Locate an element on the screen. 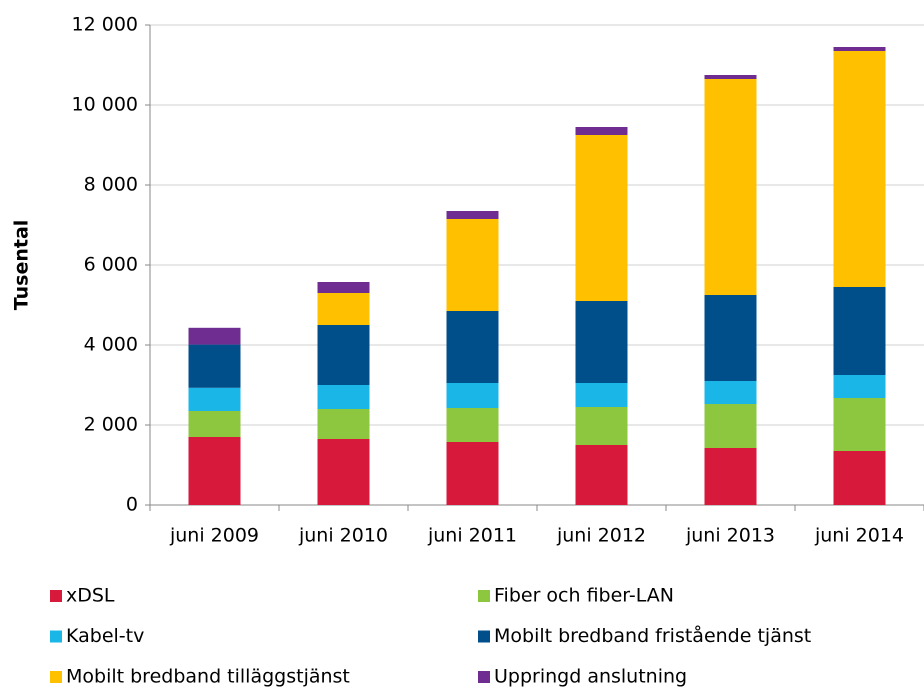 This screenshot has width=924, height=690. y-axis-label: Tusental is located at coordinates (22, 265).